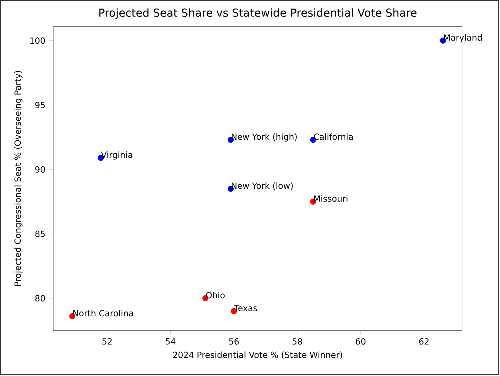  What do you see at coordinates (334, 137) in the screenshot?
I see `annotation: California` at bounding box center [334, 137].